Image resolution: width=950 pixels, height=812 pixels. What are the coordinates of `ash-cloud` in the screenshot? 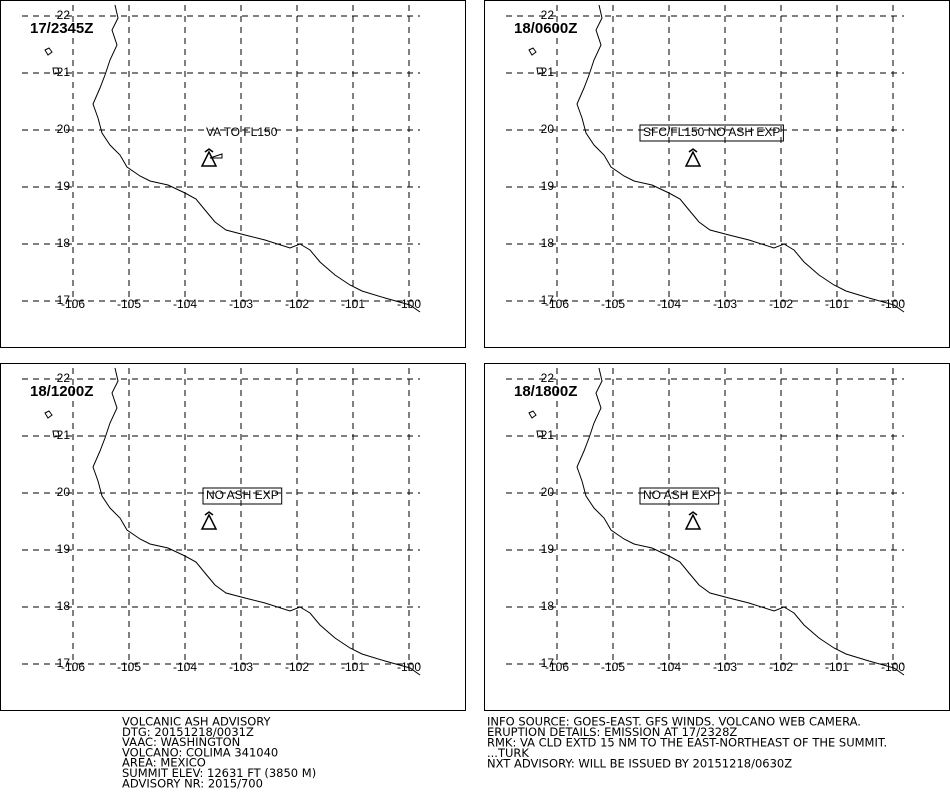 It's located at (216, 156).